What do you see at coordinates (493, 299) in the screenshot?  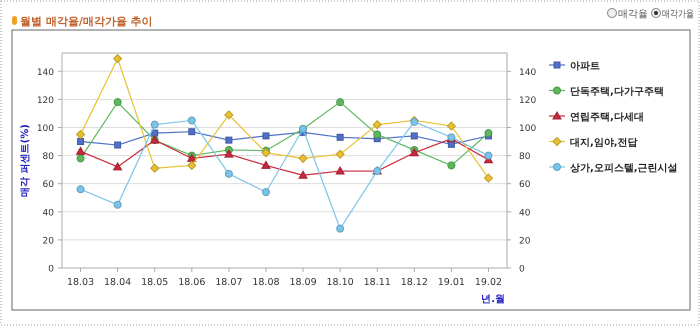 I see `x-axis-title: 년.월` at bounding box center [493, 299].